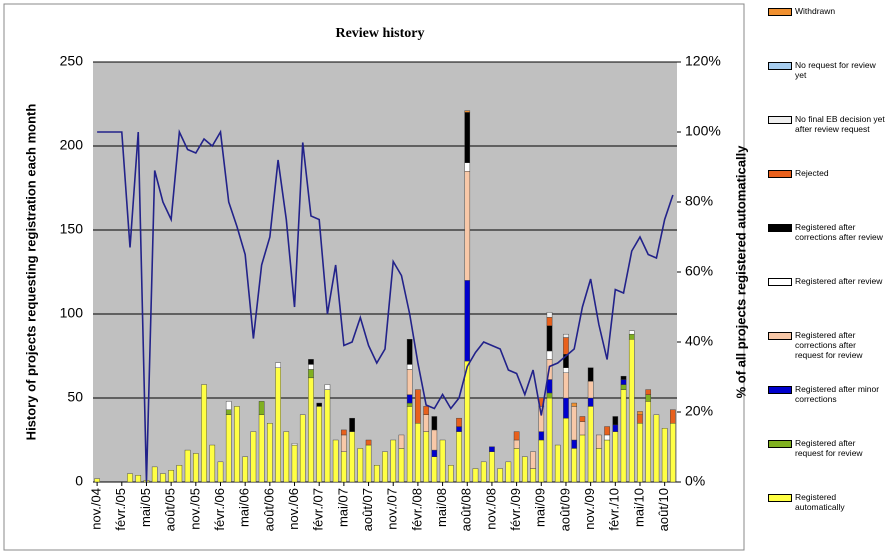 This screenshot has height=560, width=888. Describe the element at coordinates (120, 509) in the screenshot. I see `x-tick-label: févr./05` at that location.